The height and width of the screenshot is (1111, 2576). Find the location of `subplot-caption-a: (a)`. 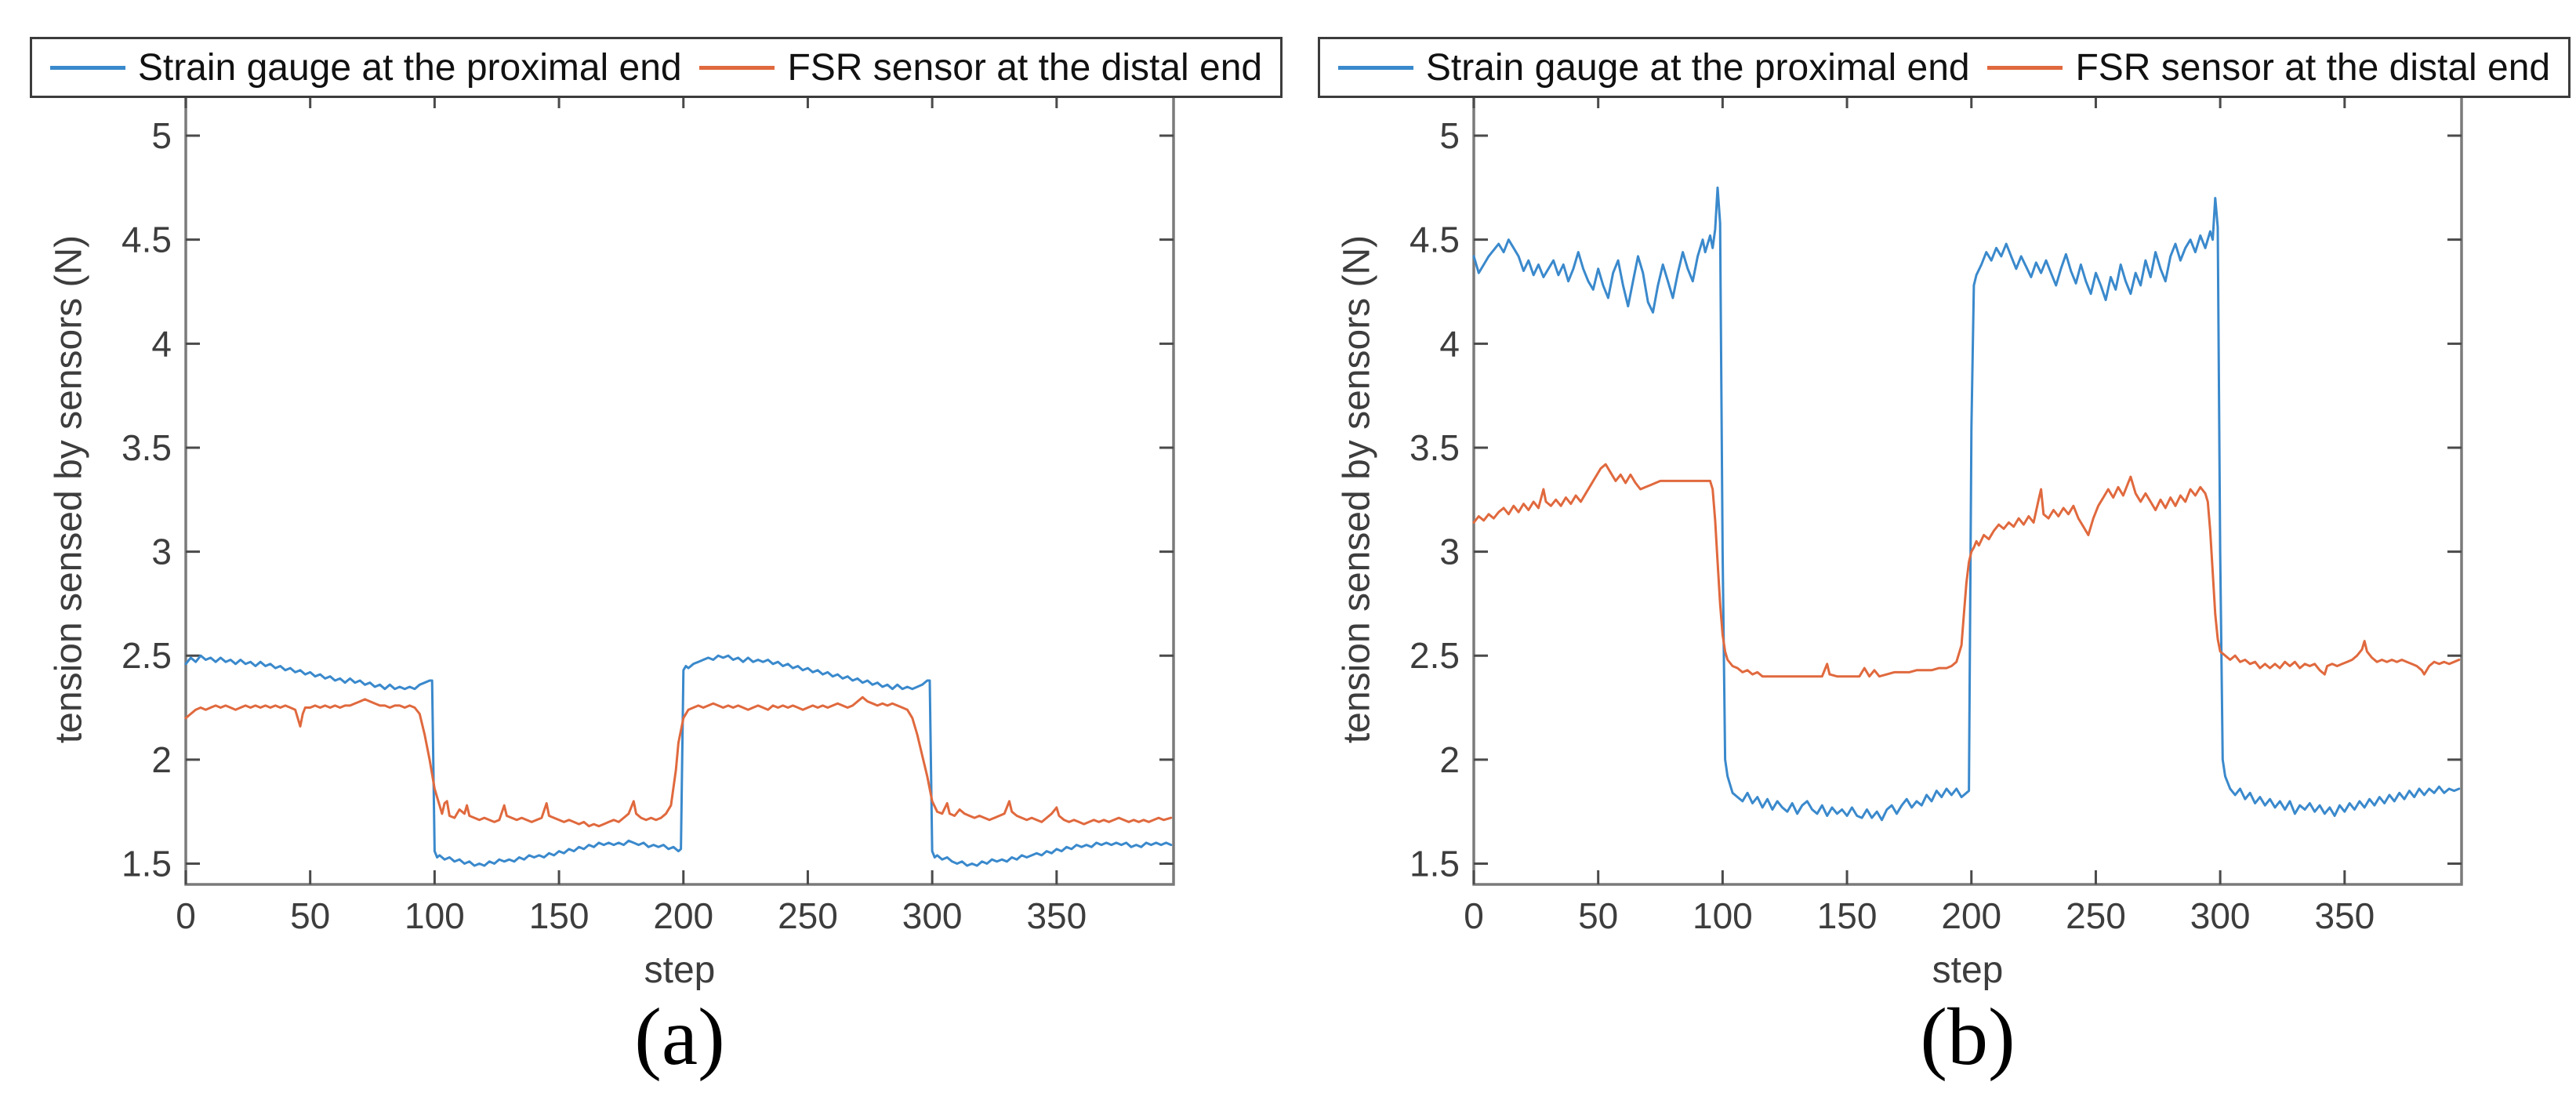

subplot-caption-a: (a) is located at coordinates (680, 1037).